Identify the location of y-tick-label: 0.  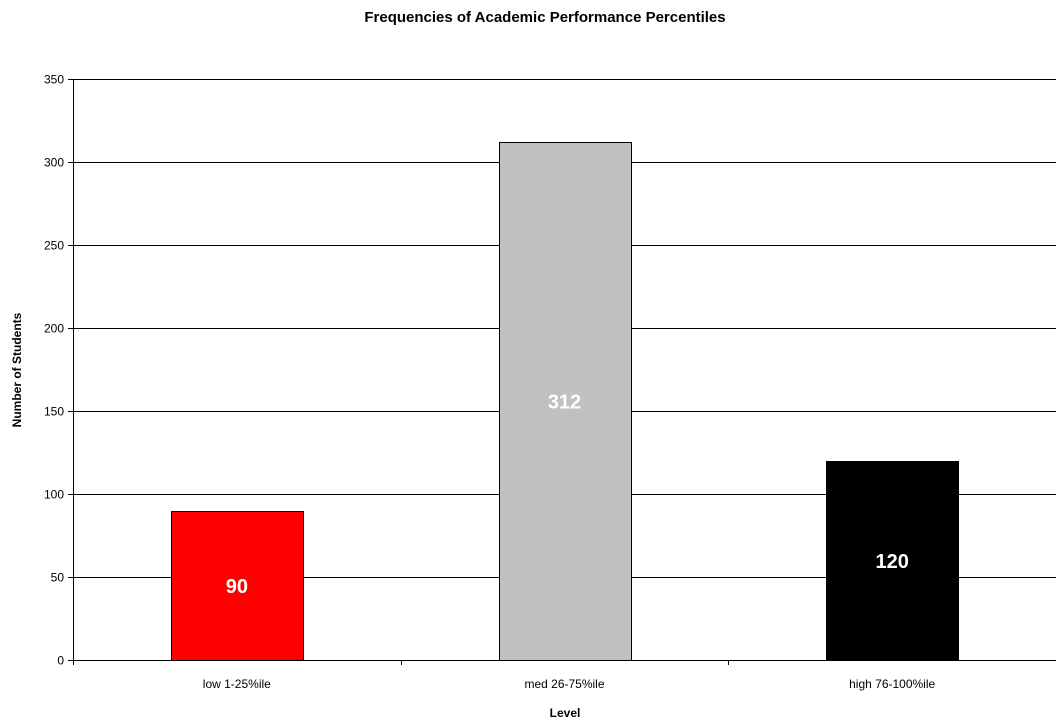
(60, 661).